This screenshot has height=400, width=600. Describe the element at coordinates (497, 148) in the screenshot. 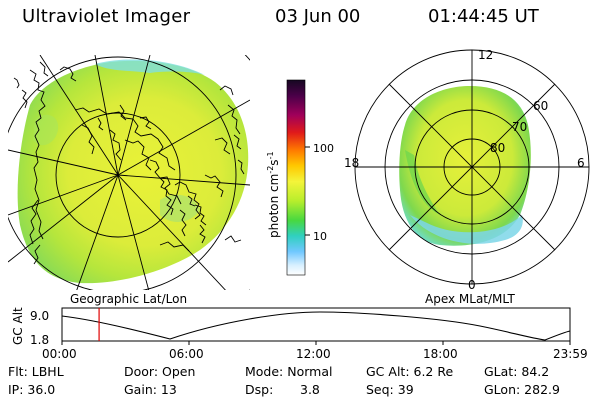

I see `mlat-label-80: 80` at that location.